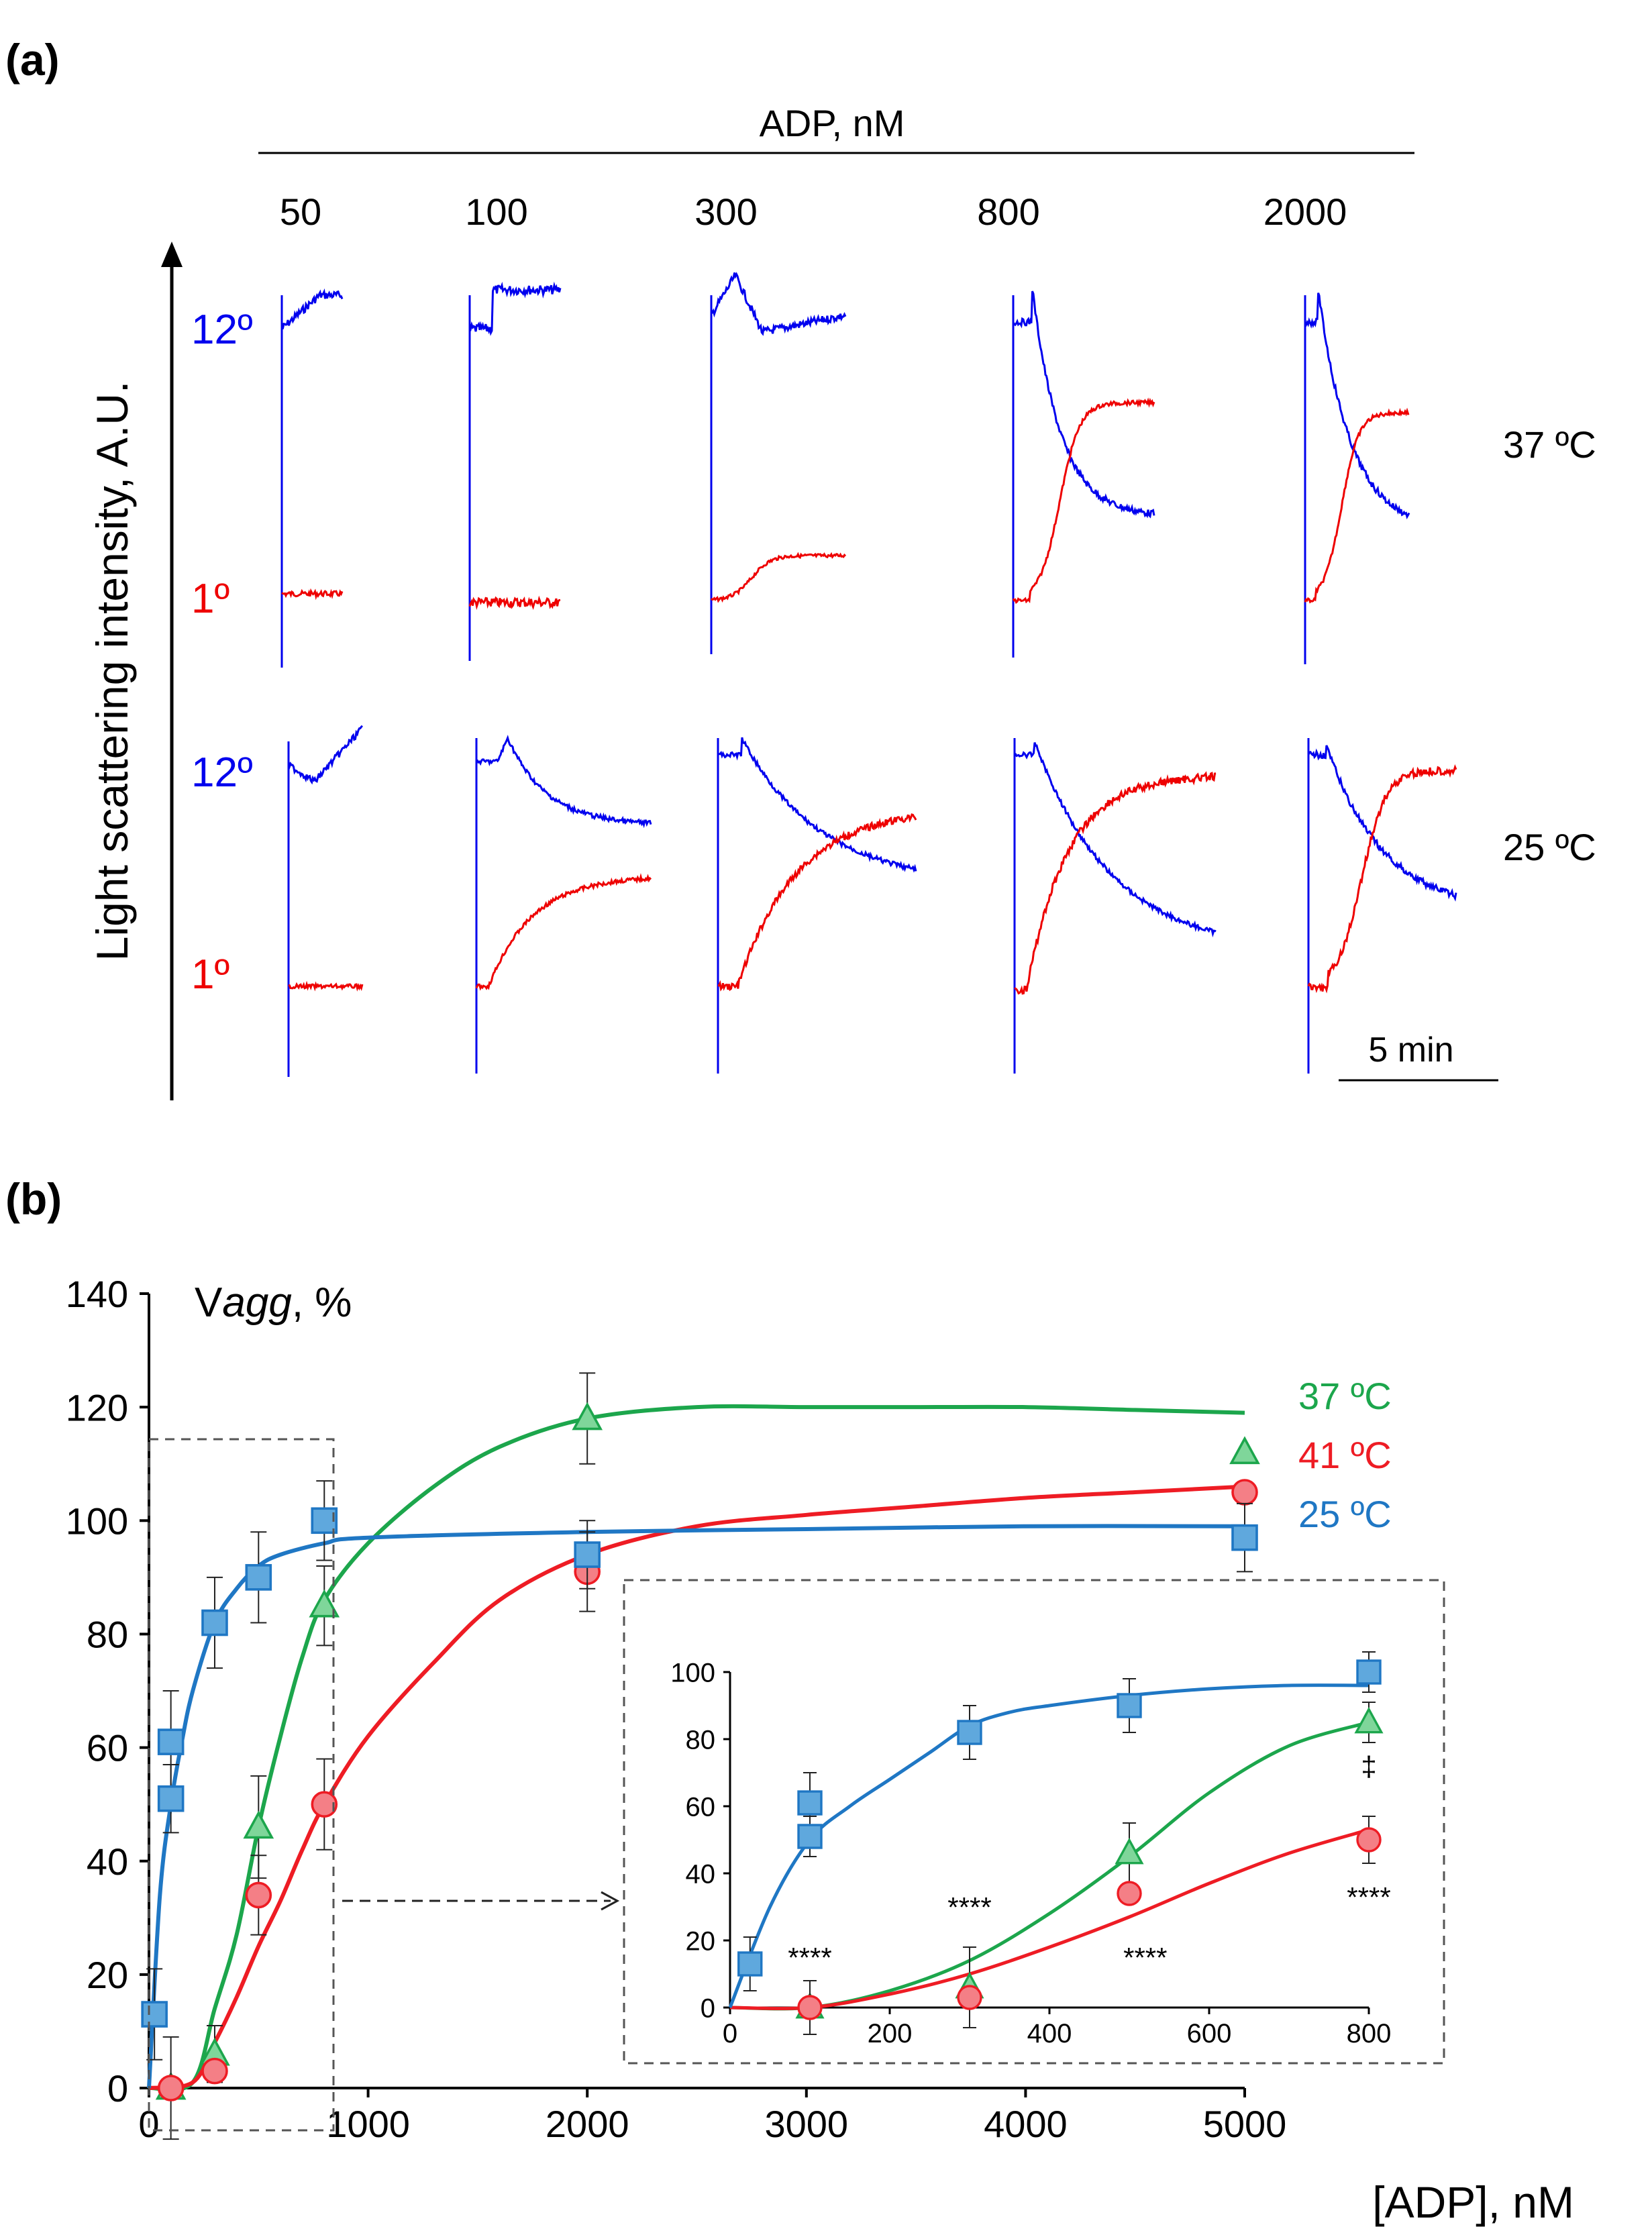 This screenshot has height=2237, width=1652. I want to click on inset-frame, so click(1034, 1822).